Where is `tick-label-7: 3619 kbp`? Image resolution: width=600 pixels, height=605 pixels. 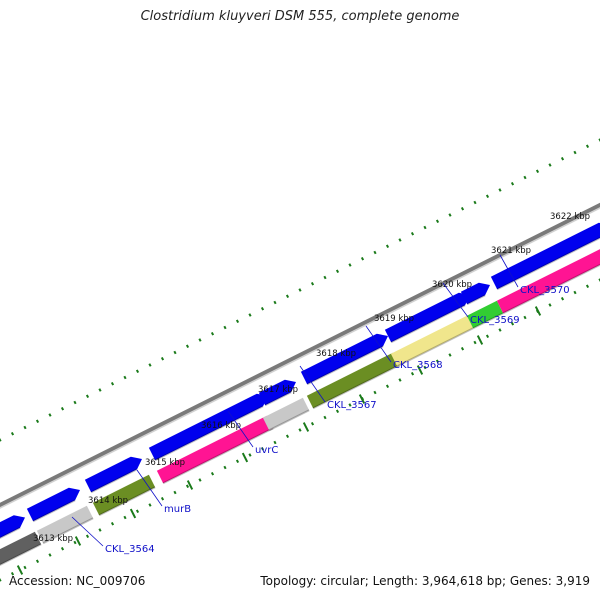 tick-label-7: 3619 kbp is located at coordinates (394, 319).